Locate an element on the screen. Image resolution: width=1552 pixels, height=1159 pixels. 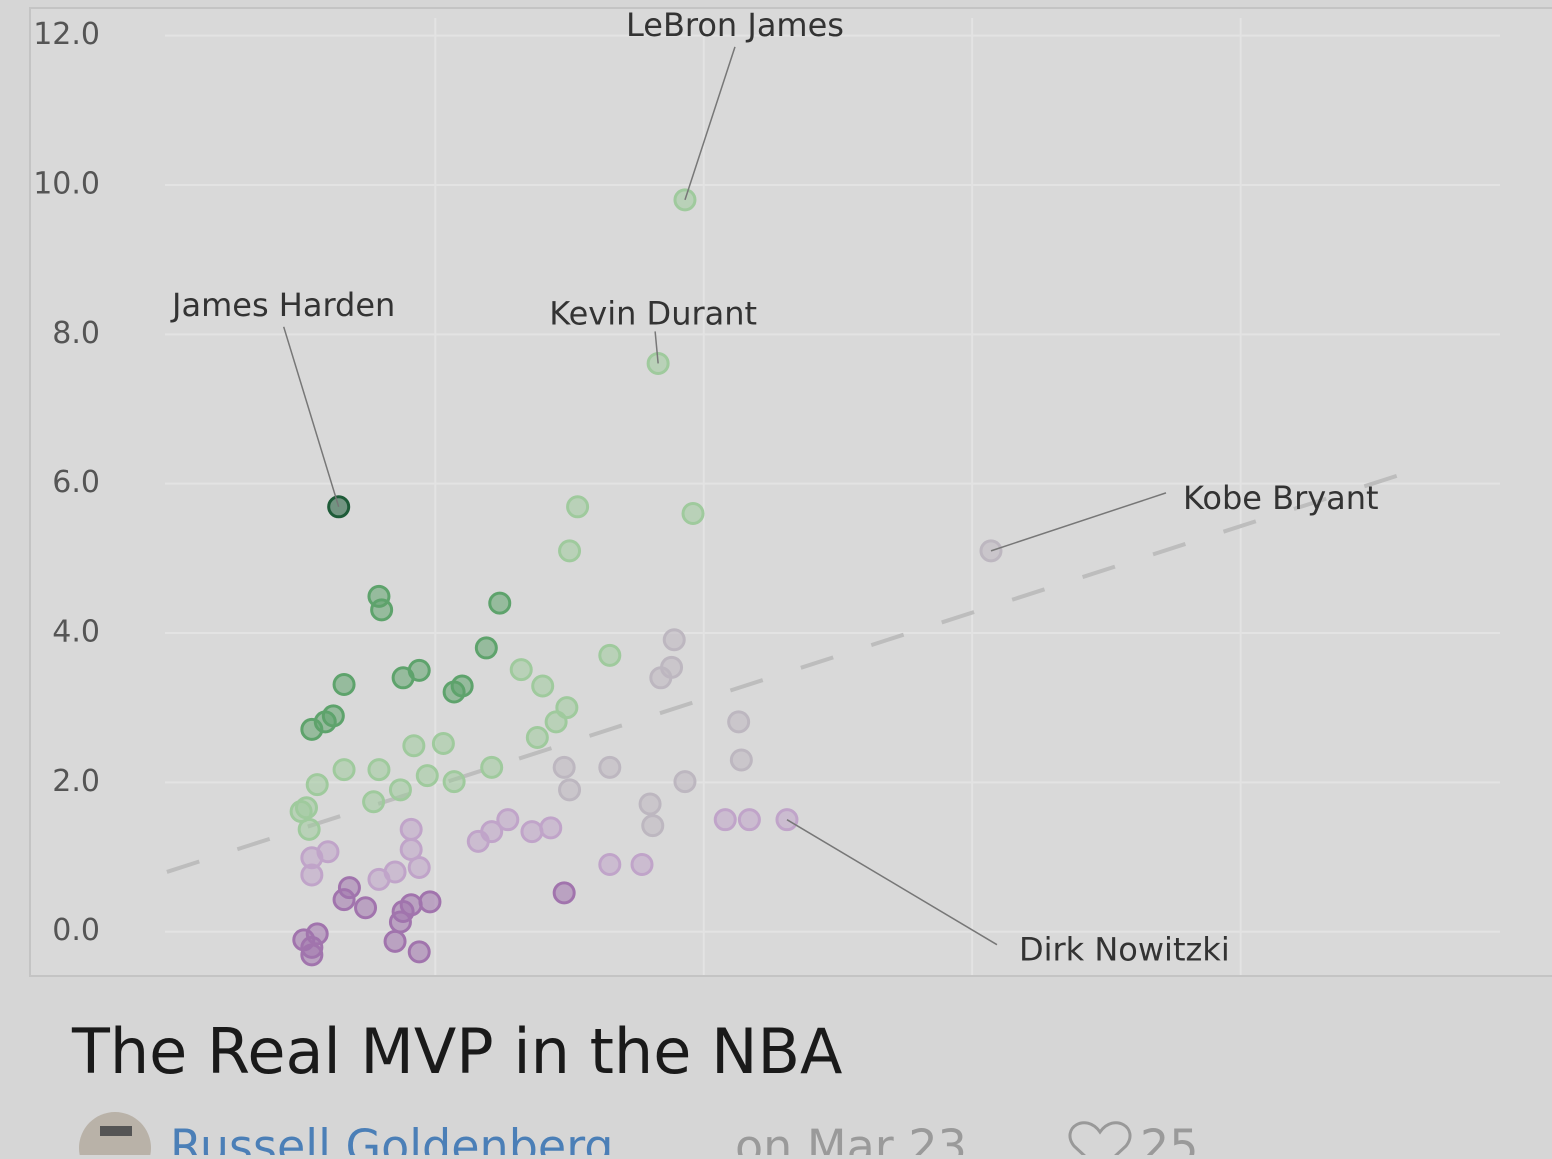
y-tick-label: 12.0 is located at coordinates (66, 34).